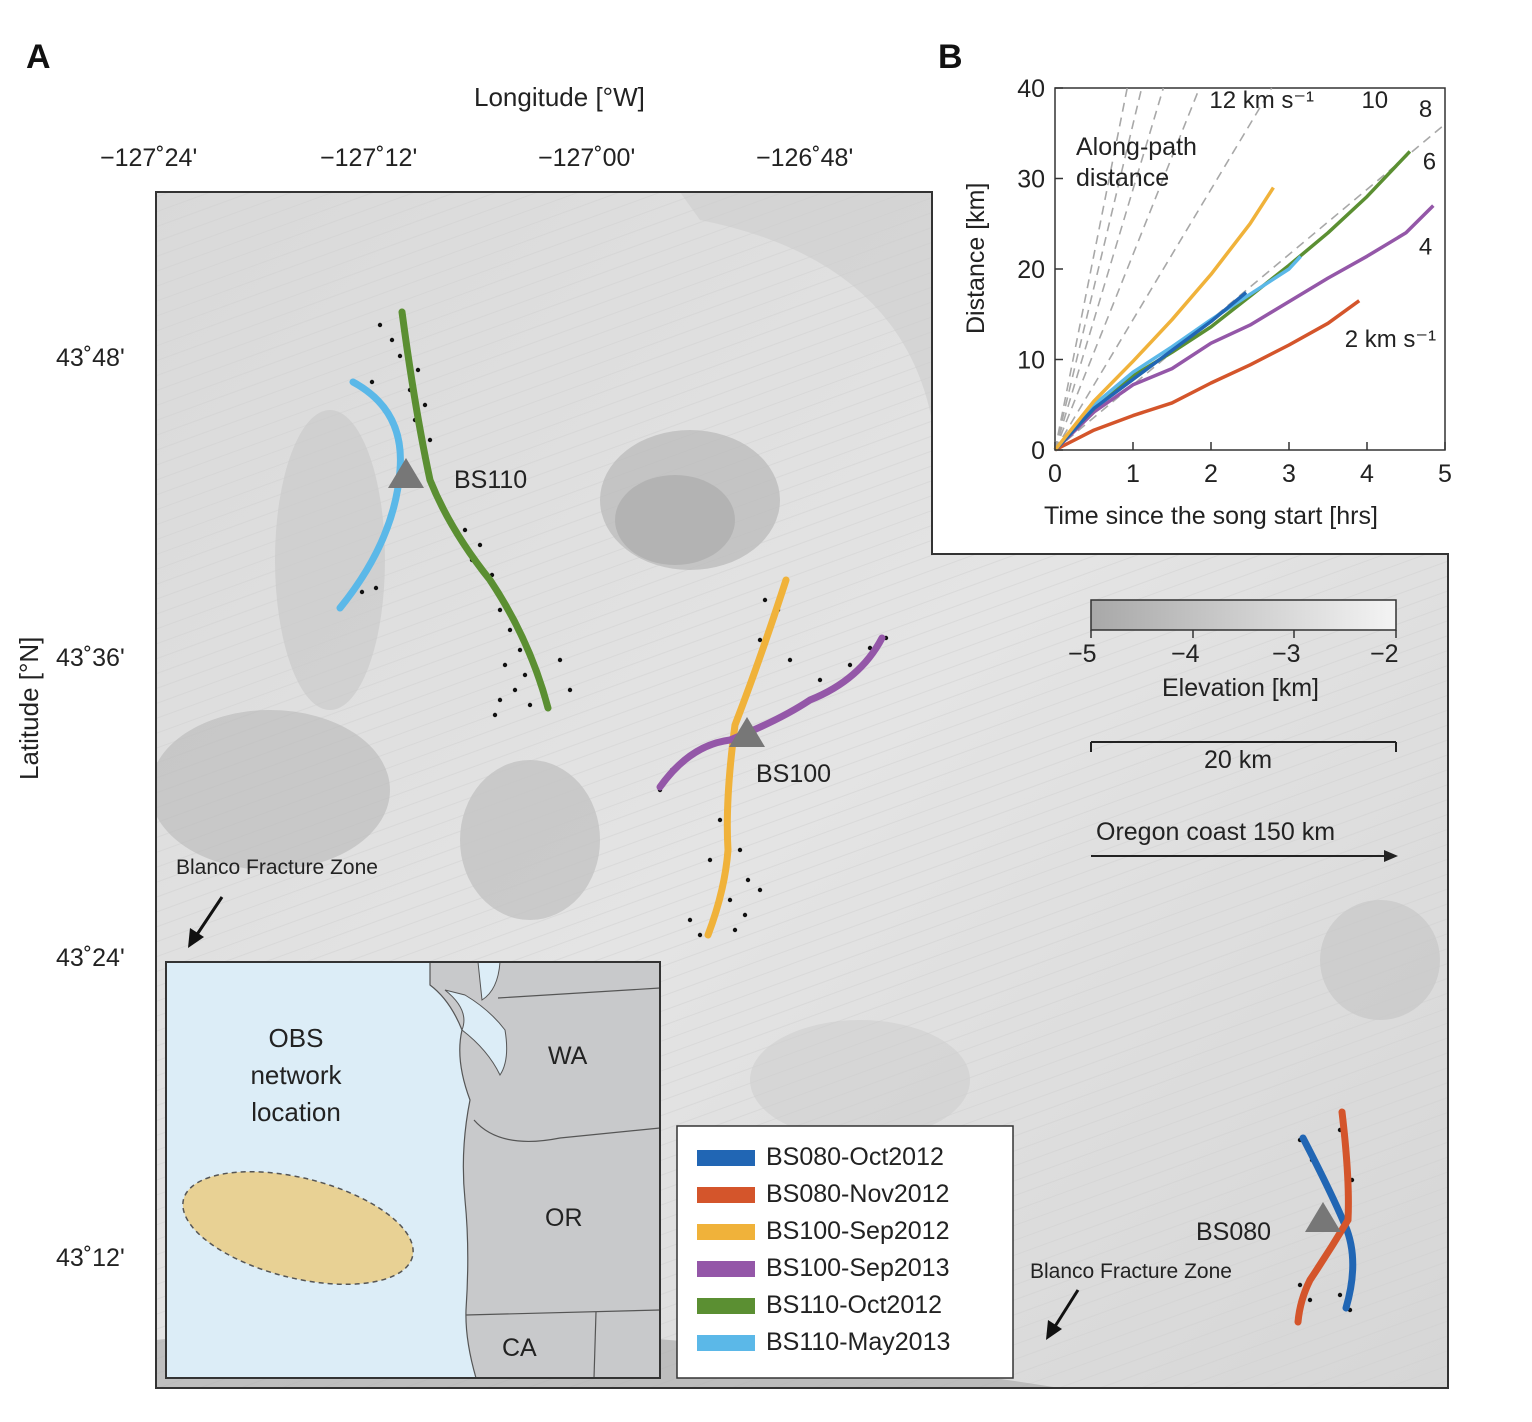 Image resolution: width=1532 pixels, height=1422 pixels. What do you see at coordinates (1211, 516) in the screenshot?
I see `chart-x-axis-title: Time since the song start [hrs]` at bounding box center [1211, 516].